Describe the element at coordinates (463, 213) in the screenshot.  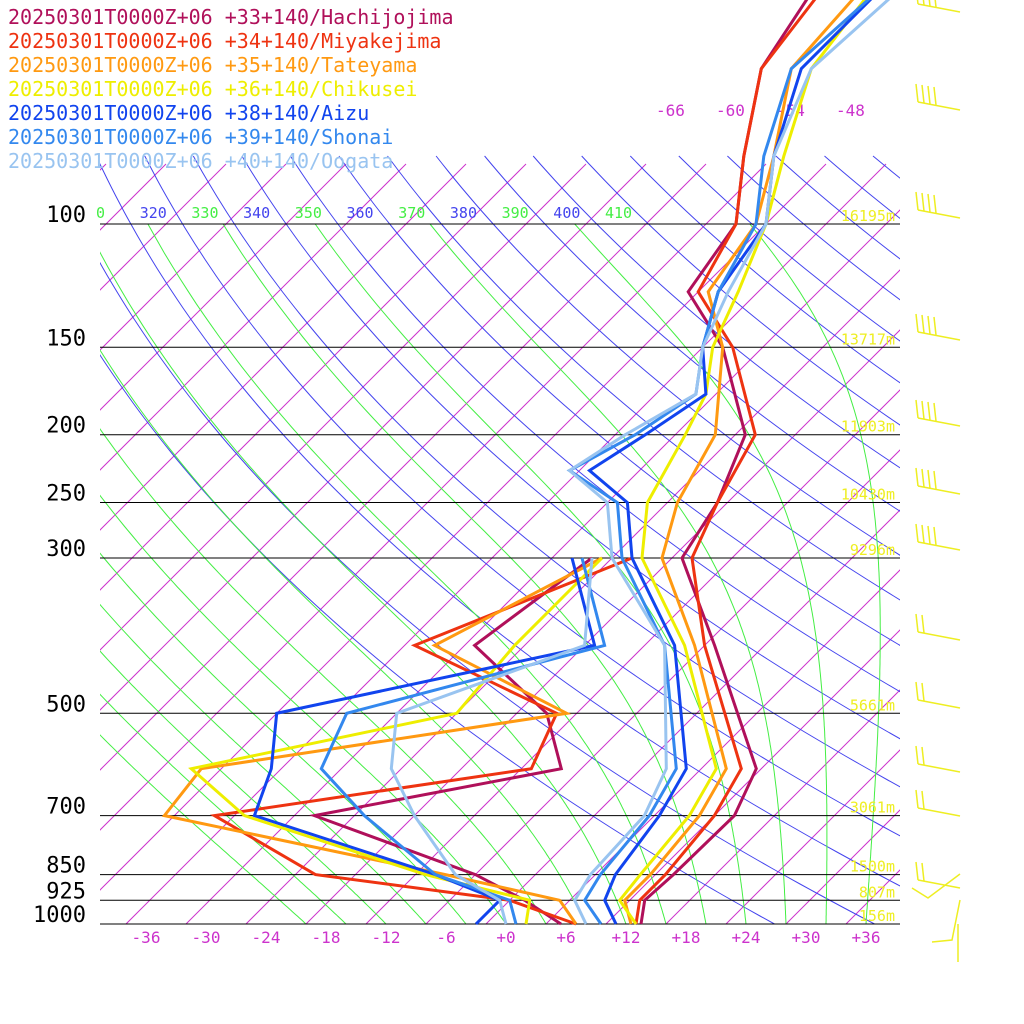
I see `theta-label: 380` at that location.